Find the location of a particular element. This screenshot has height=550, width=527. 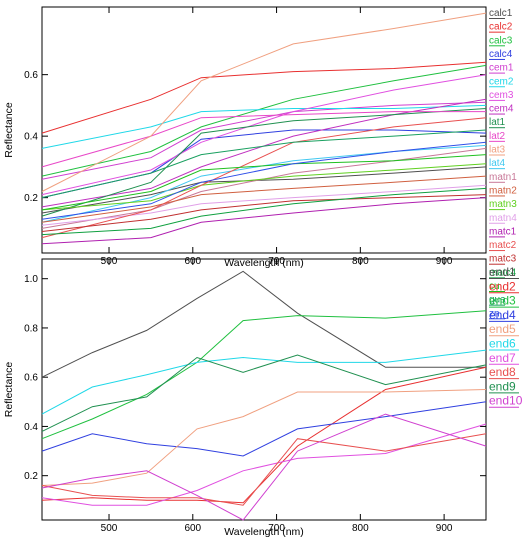

chart1-legend-label-lat1: lat1 is located at coordinates (497, 122).